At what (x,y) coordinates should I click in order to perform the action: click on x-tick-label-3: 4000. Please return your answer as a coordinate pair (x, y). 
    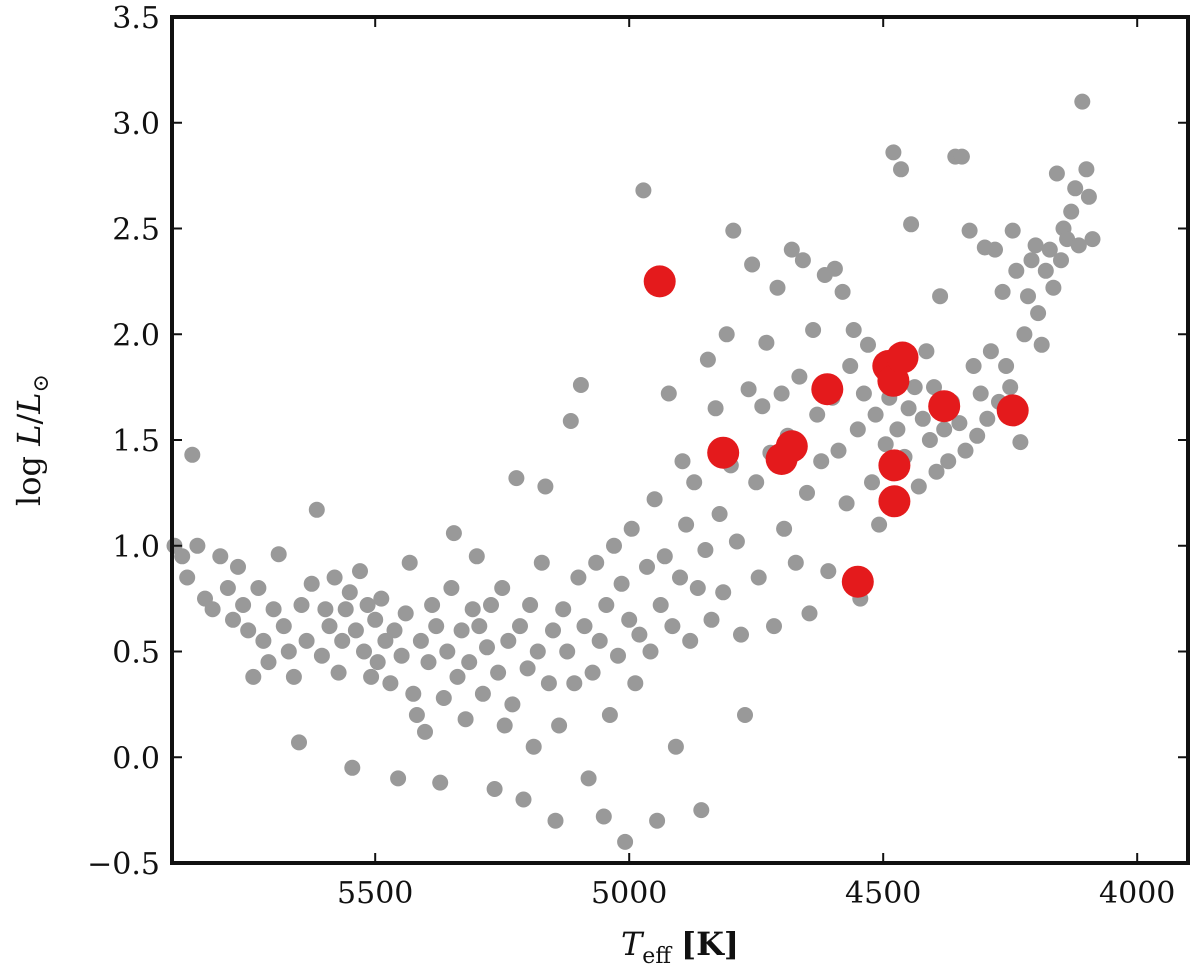
    Looking at the image, I should click on (1137, 893).